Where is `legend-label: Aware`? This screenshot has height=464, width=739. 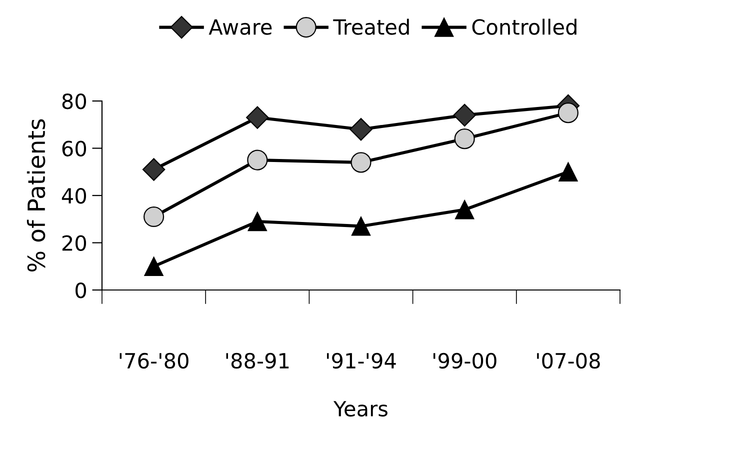
legend-label: Aware is located at coordinates (240, 27).